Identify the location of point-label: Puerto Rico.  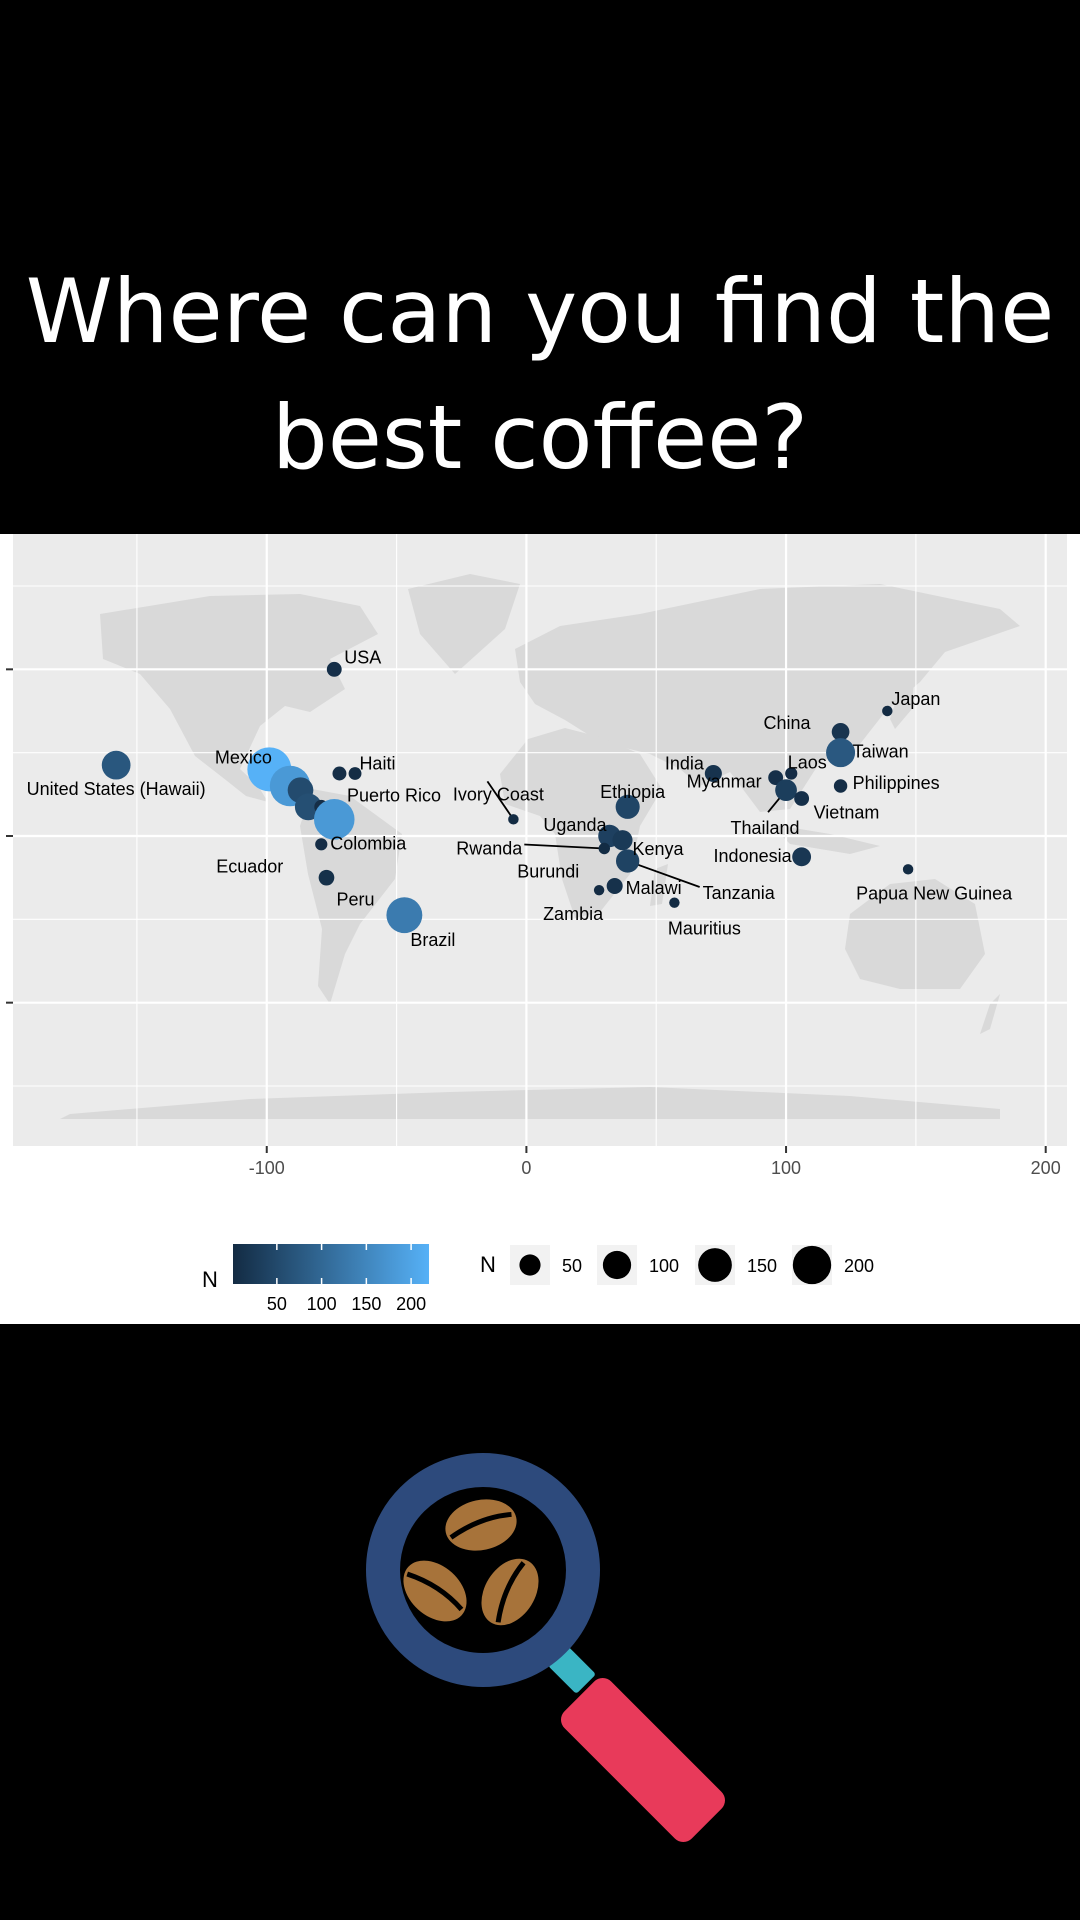
(394, 795).